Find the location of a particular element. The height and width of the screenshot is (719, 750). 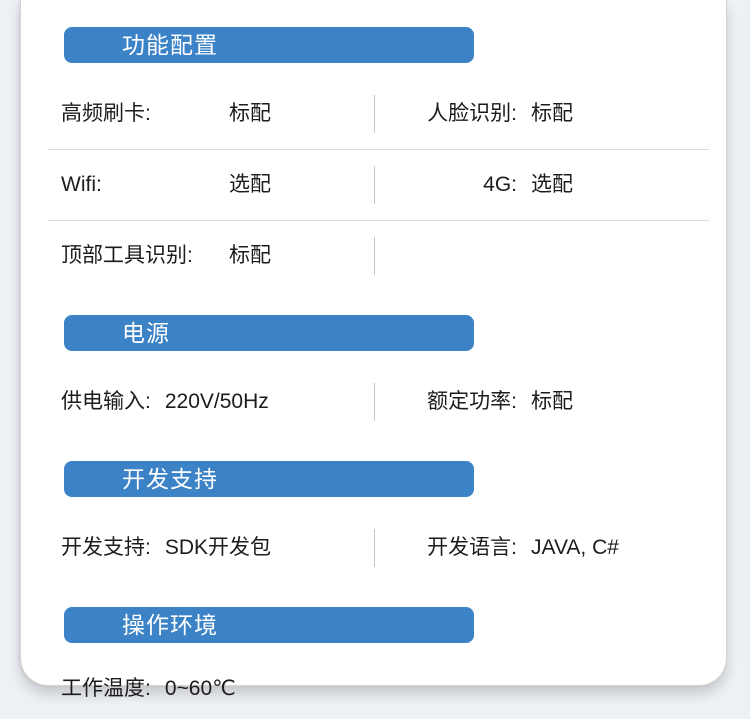

section-rows: 开发支持: SDK开发包 开发语言: JAVA, C# is located at coordinates (373, 548).